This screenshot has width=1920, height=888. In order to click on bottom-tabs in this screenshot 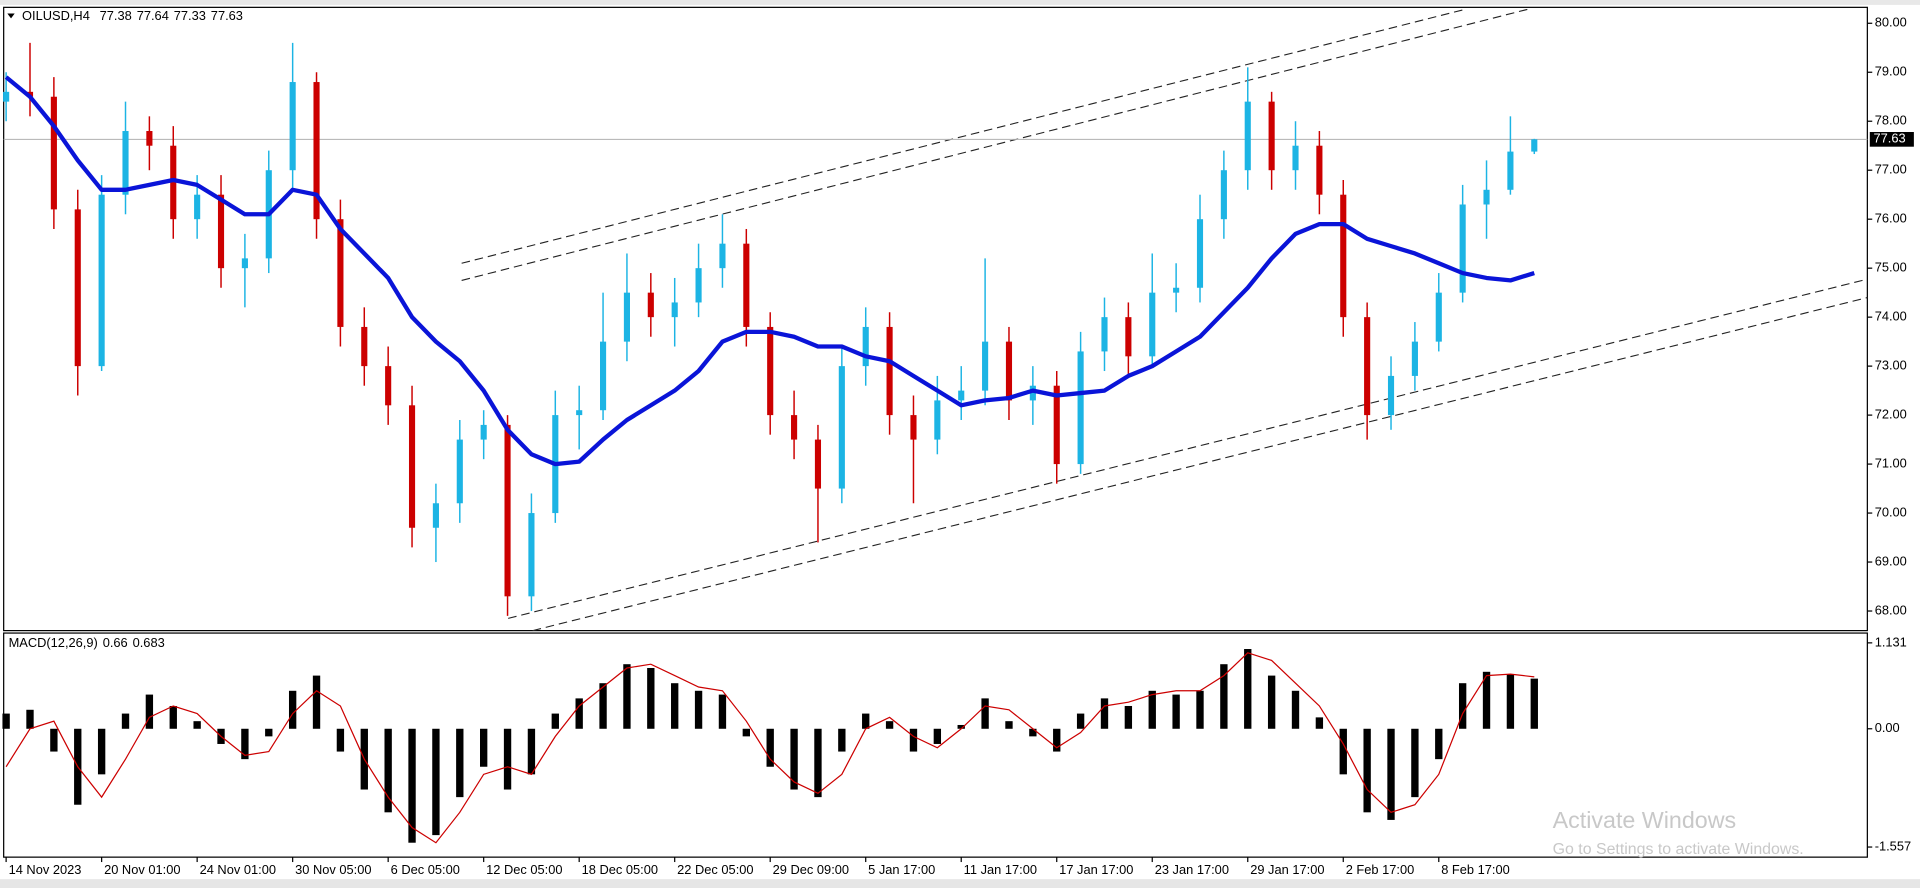, I will do `click(960, 883)`.